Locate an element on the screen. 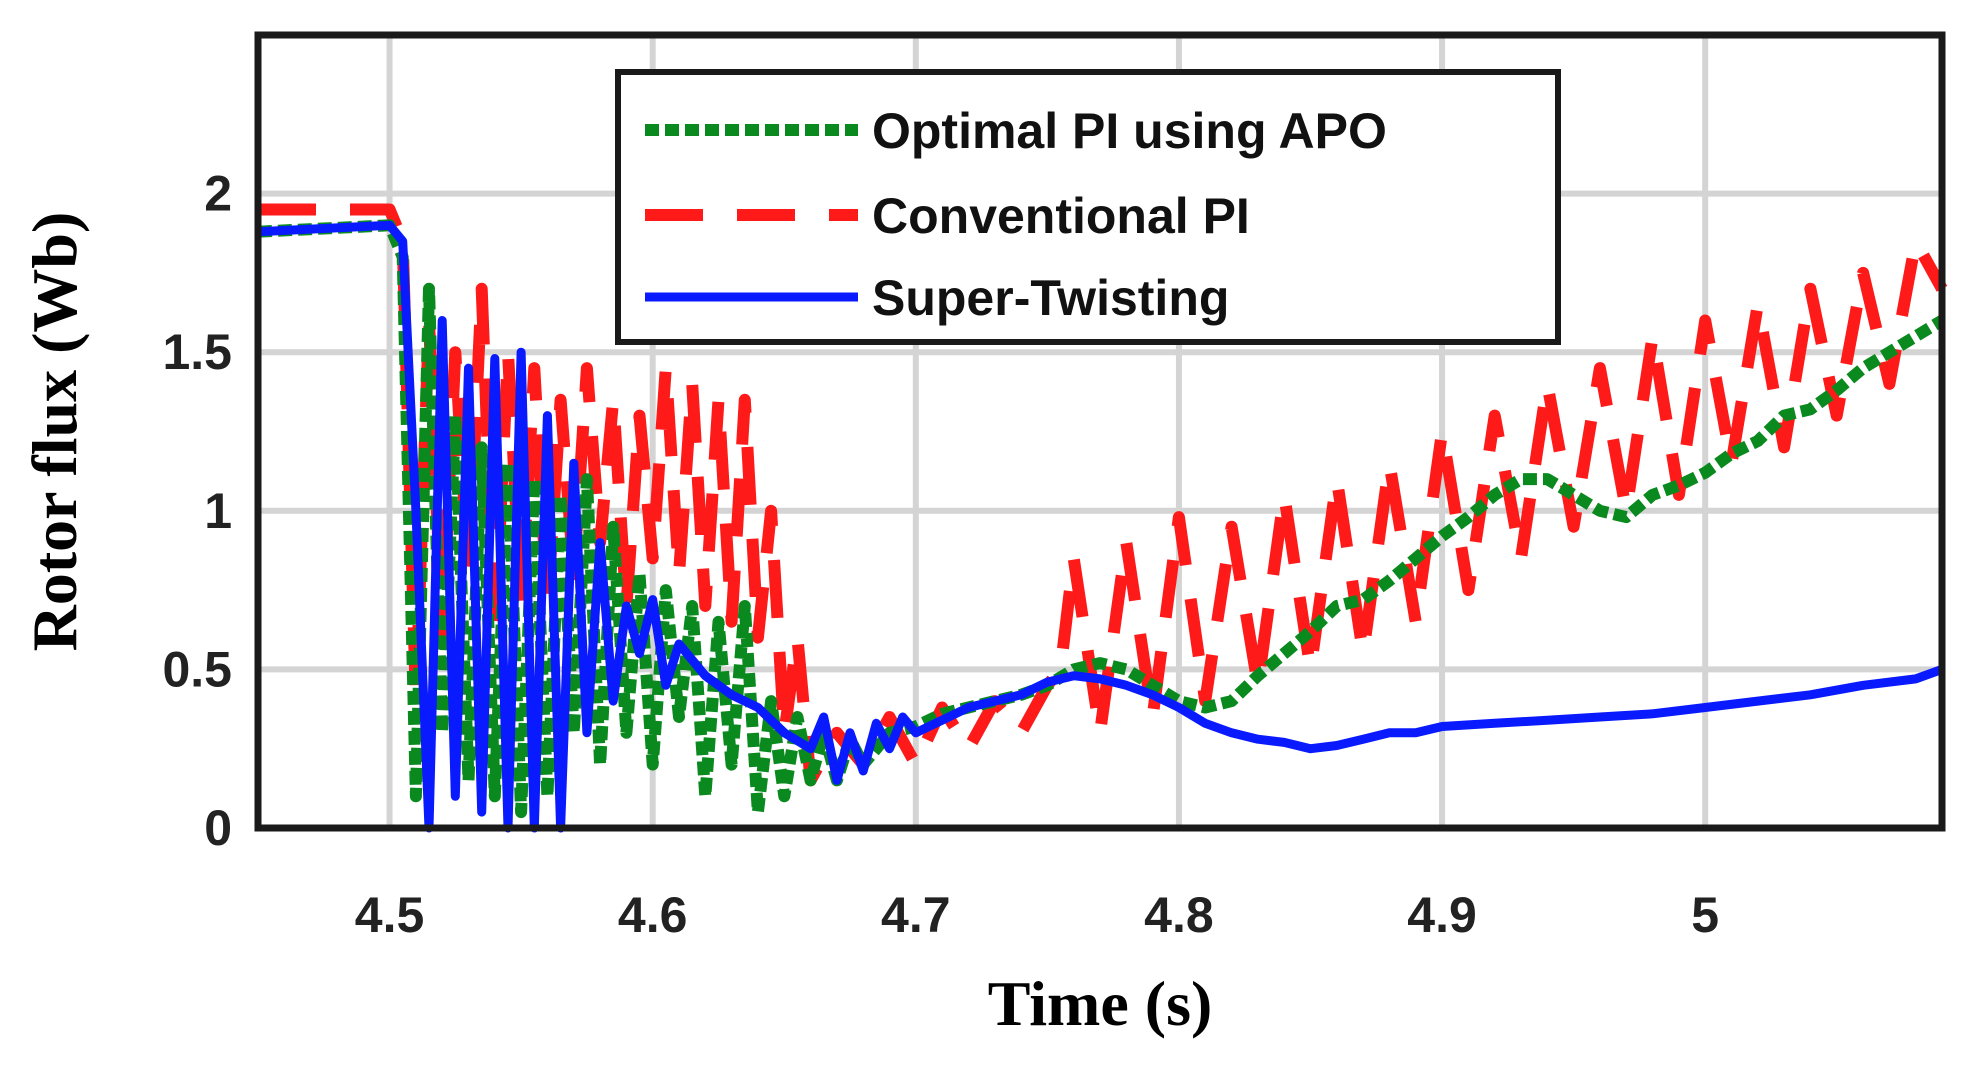  y-tick-labels: 0 0.5 1 1.5 2 is located at coordinates (197, 511).